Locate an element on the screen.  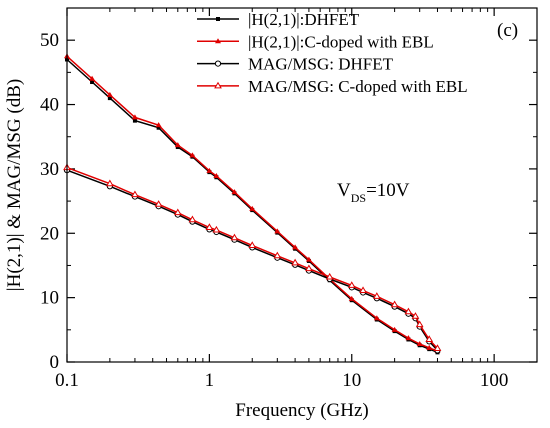
panel-label: (c) is located at coordinates (507, 30).